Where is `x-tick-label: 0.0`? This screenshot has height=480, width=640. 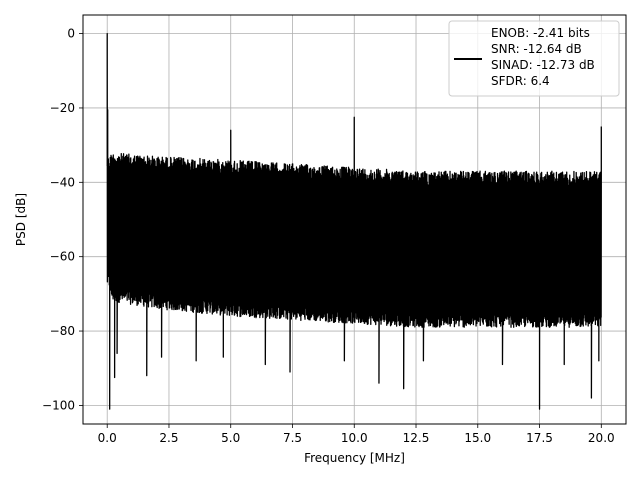
x-tick-label: 0.0 is located at coordinates (107, 438).